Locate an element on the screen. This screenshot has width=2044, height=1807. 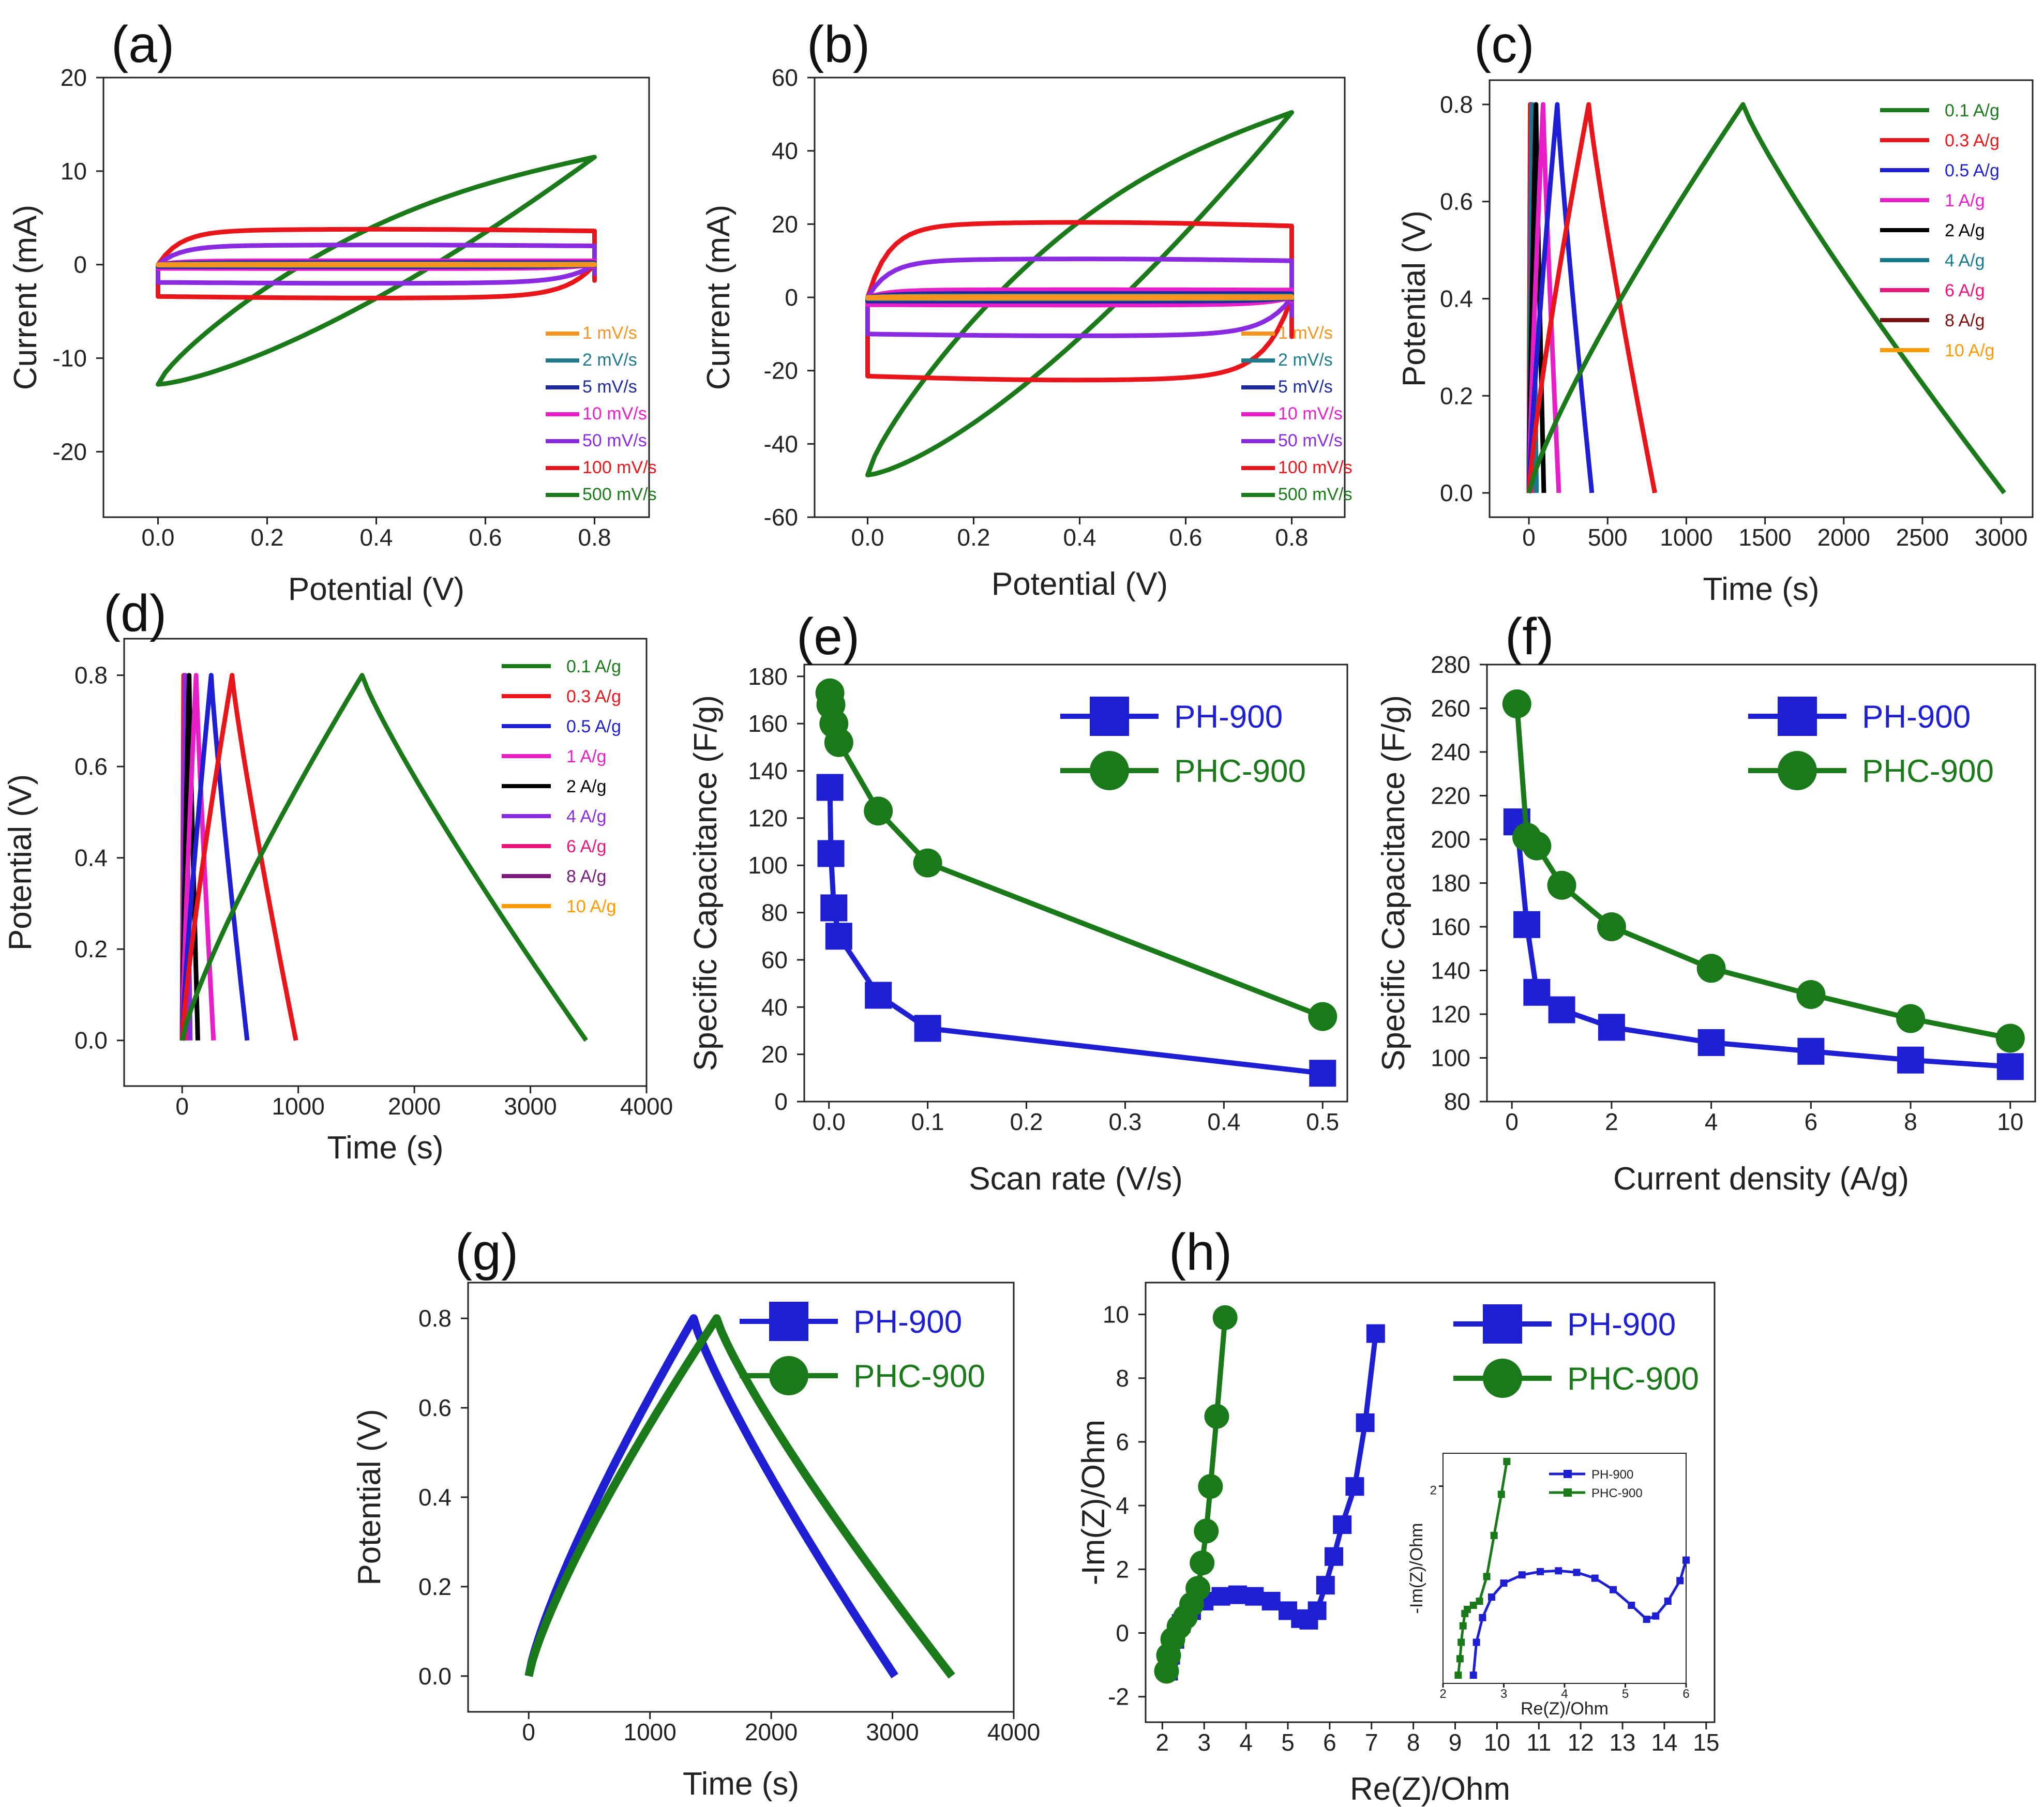
f-y-tick-label: 120 is located at coordinates (1450, 1014).